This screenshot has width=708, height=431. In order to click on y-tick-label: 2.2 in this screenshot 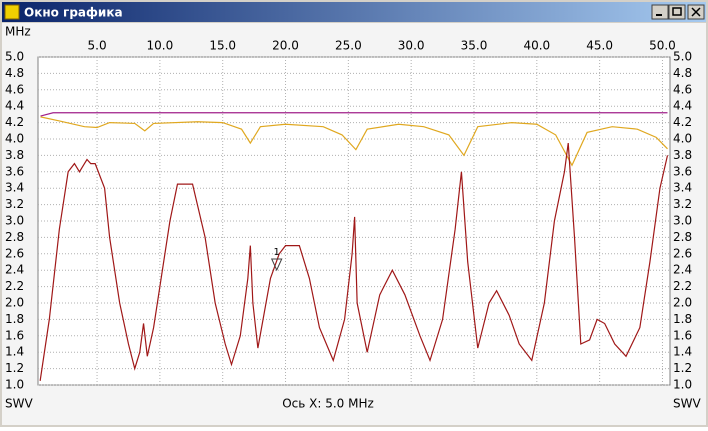, I will do `click(14, 286)`.